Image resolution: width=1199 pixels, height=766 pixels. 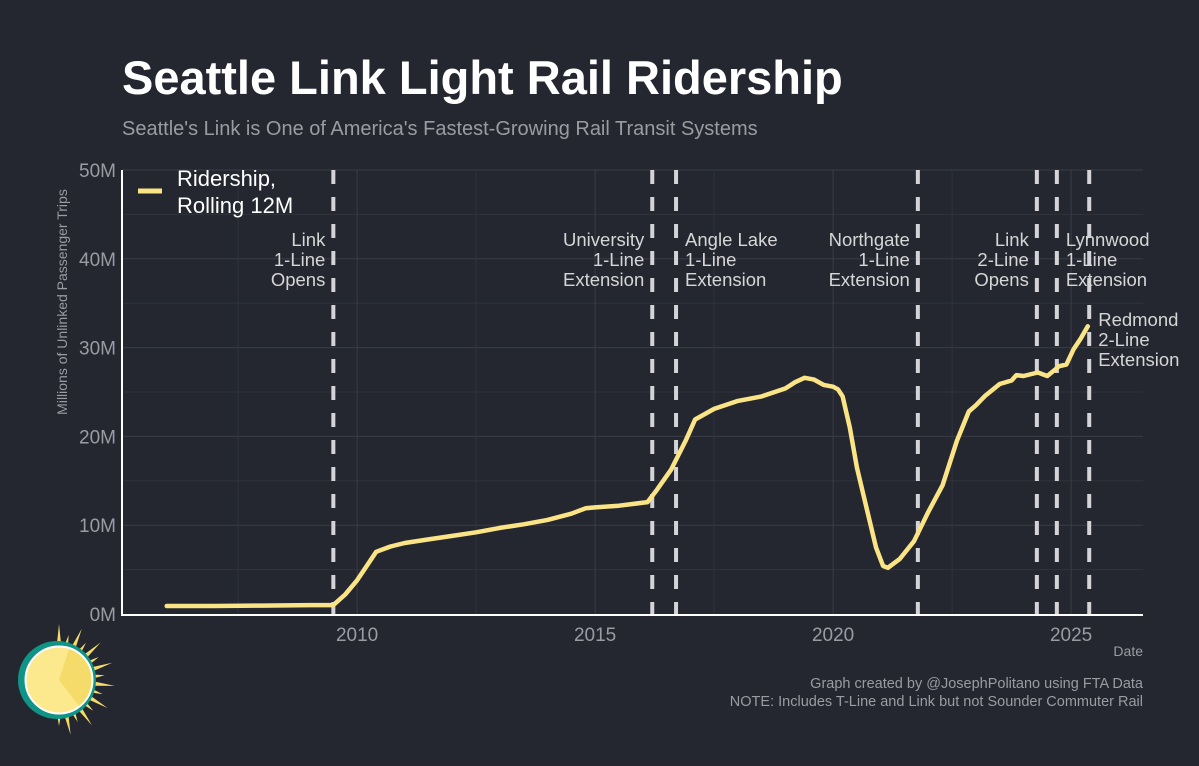 I want to click on y-tick-label: 30M, so click(x=97, y=349).